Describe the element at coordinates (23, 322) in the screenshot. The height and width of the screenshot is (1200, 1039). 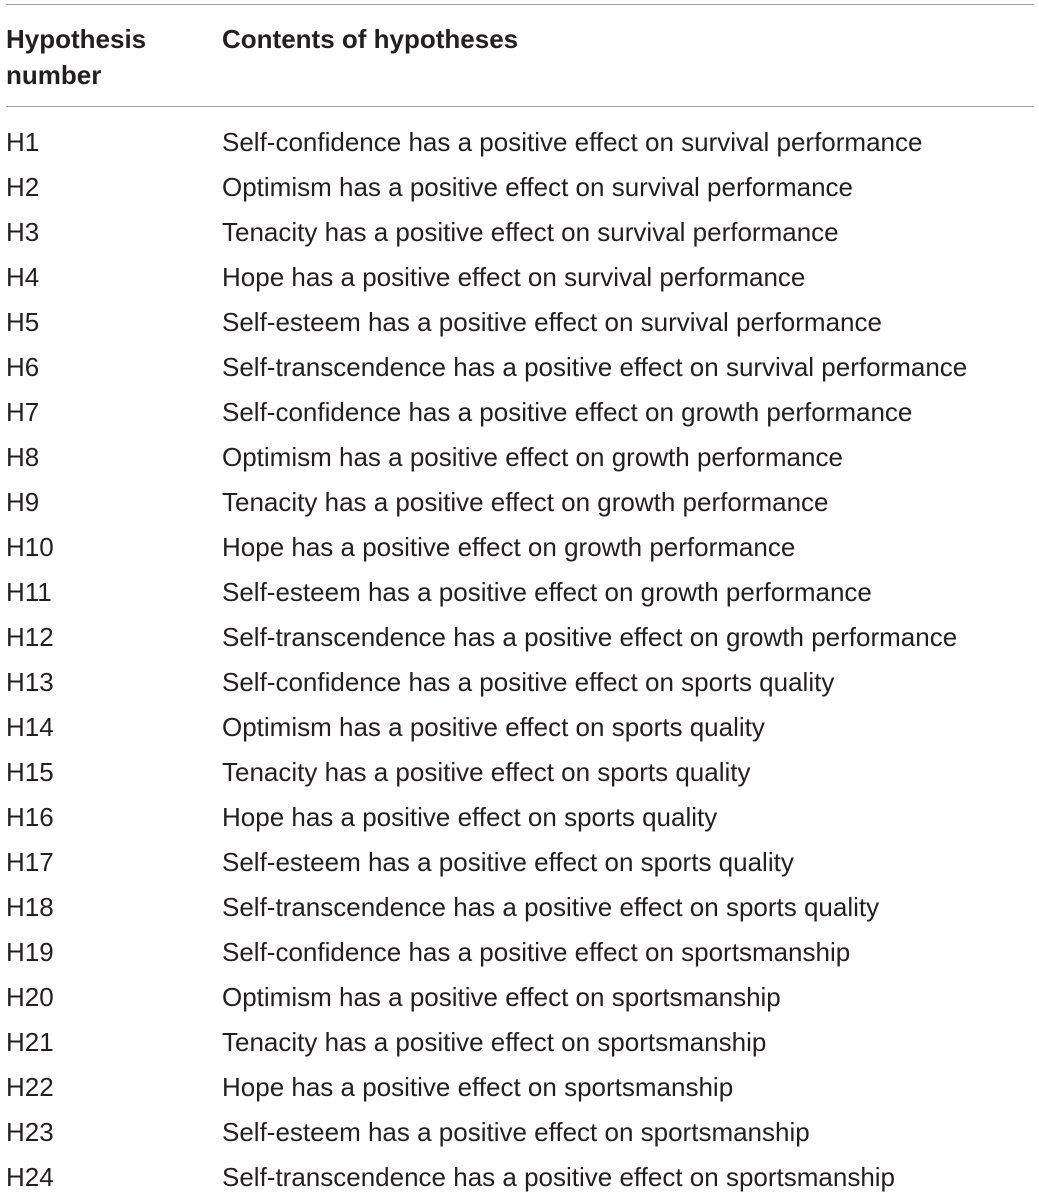
I see `hypothesis-number-cell: H5` at that location.